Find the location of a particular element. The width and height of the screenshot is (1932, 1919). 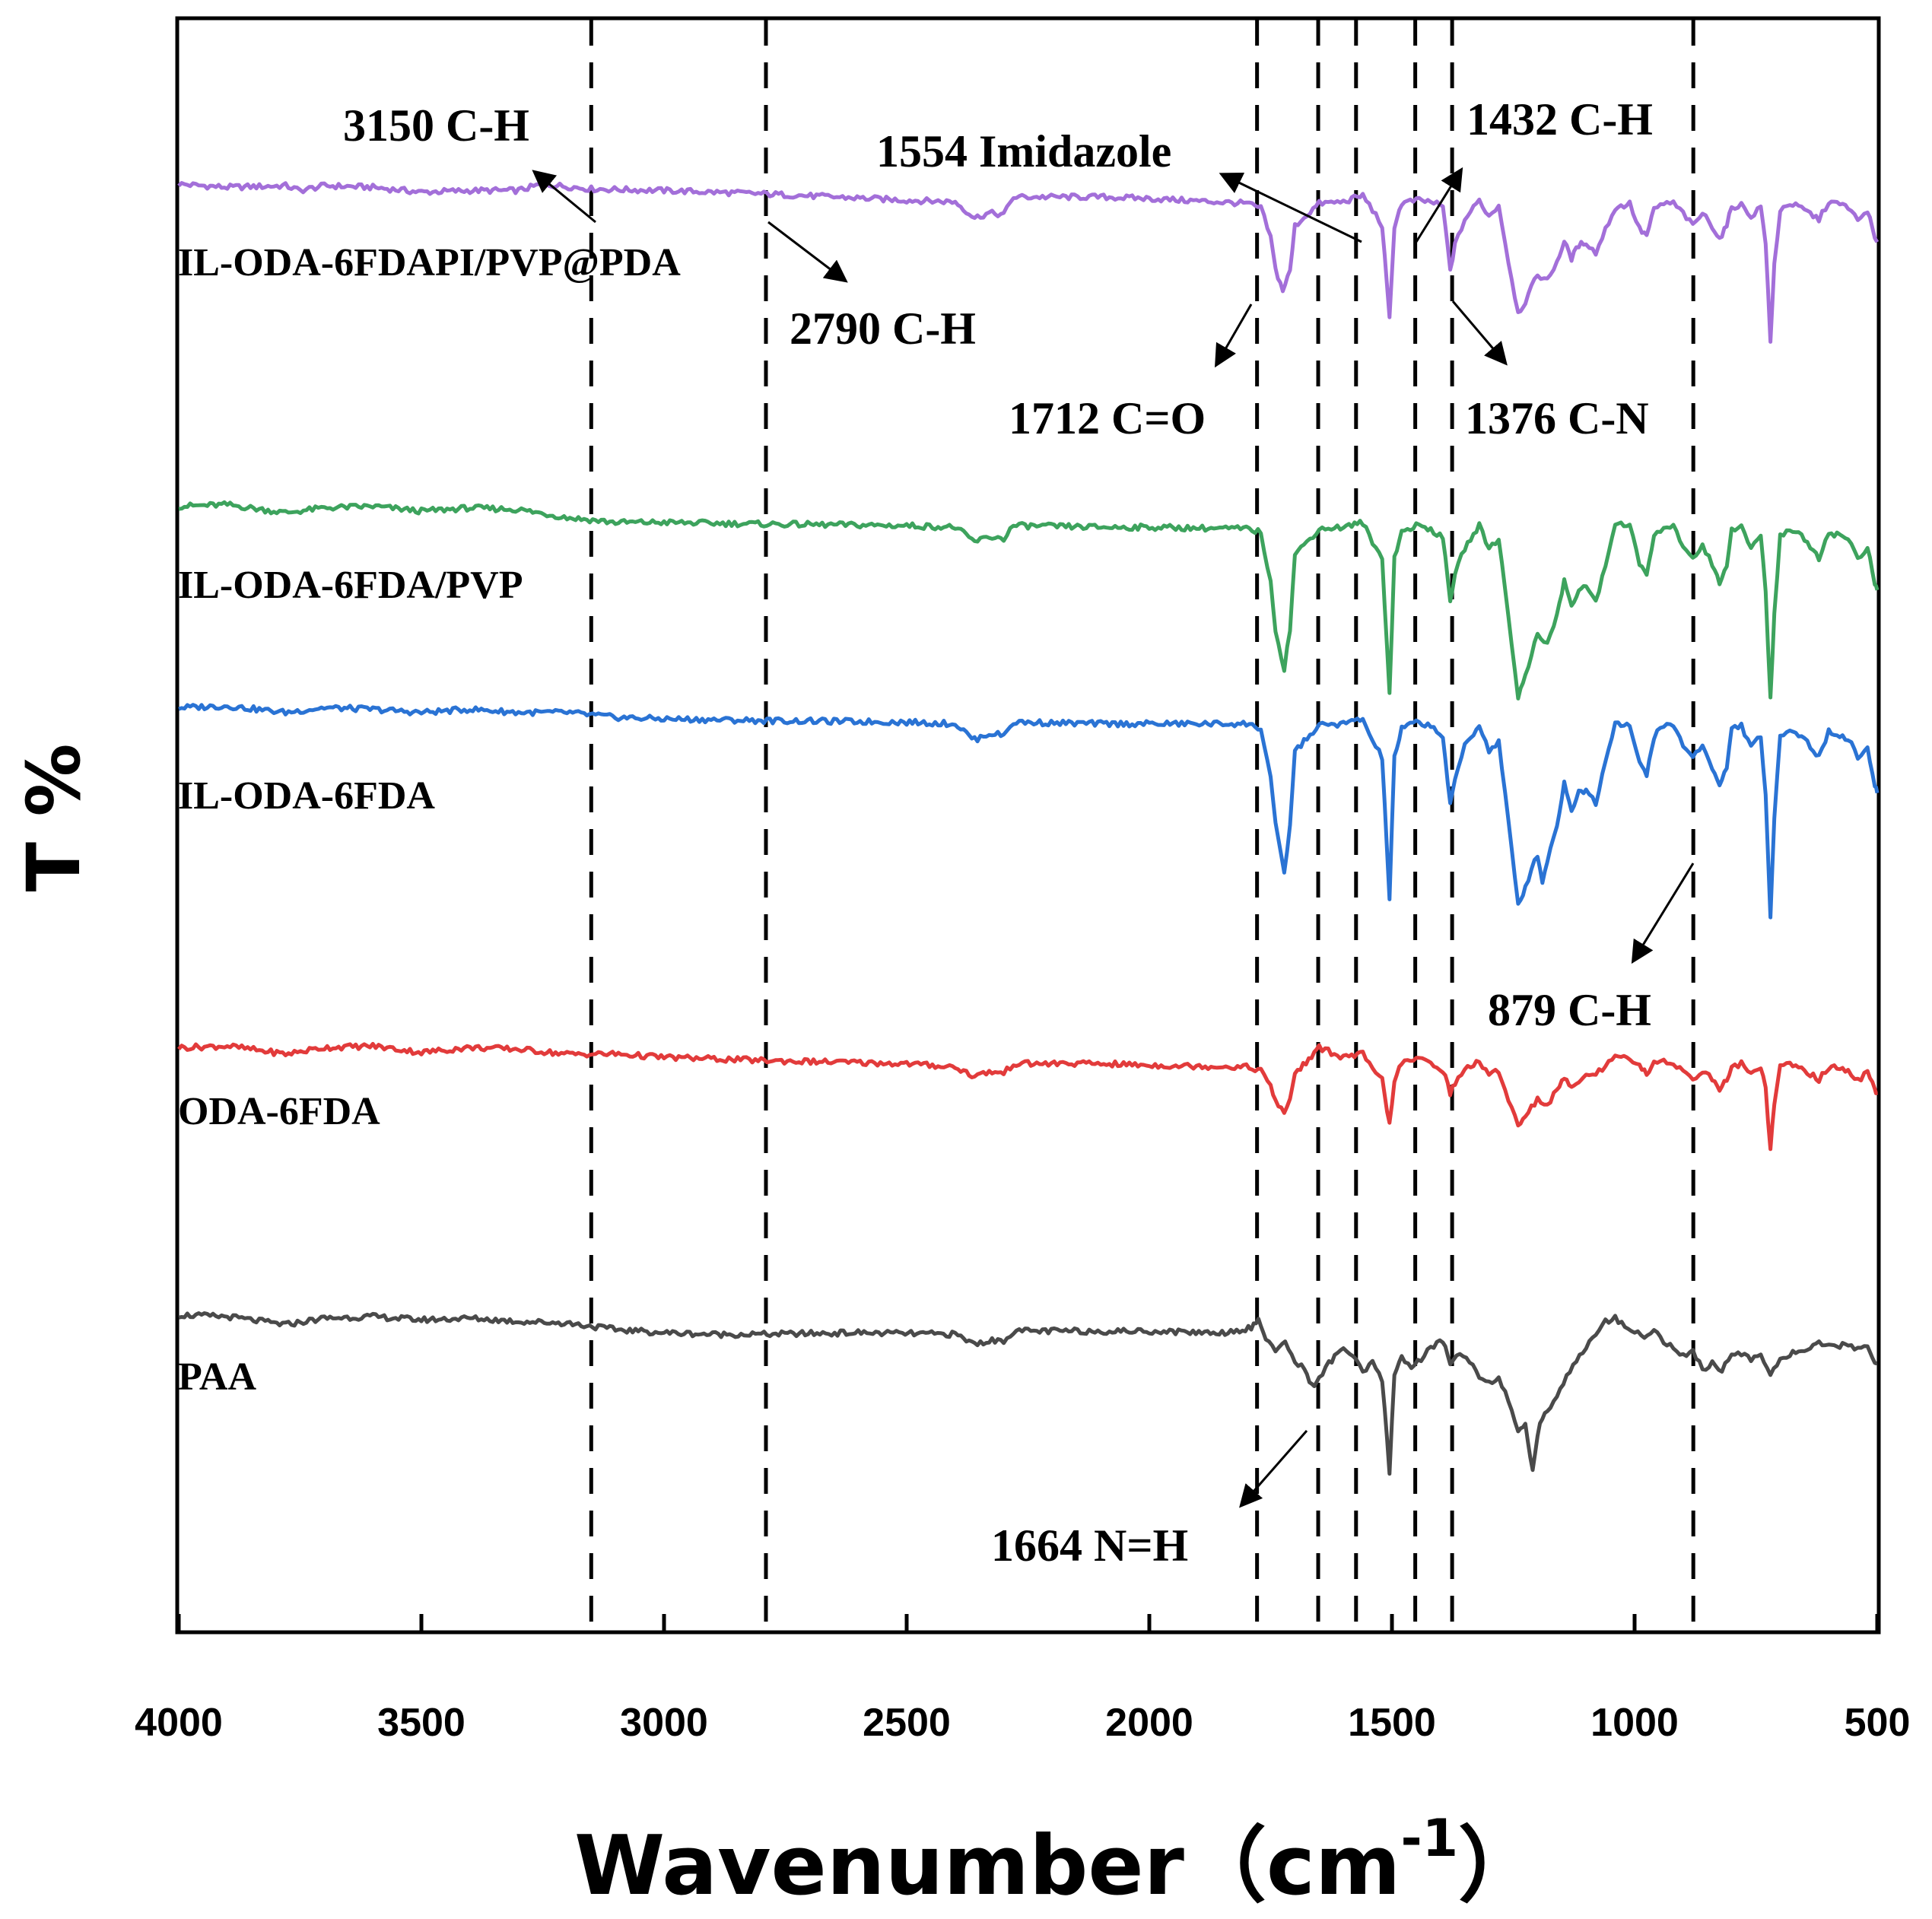

series-line-oda-6fda is located at coordinates (1028, 1096).